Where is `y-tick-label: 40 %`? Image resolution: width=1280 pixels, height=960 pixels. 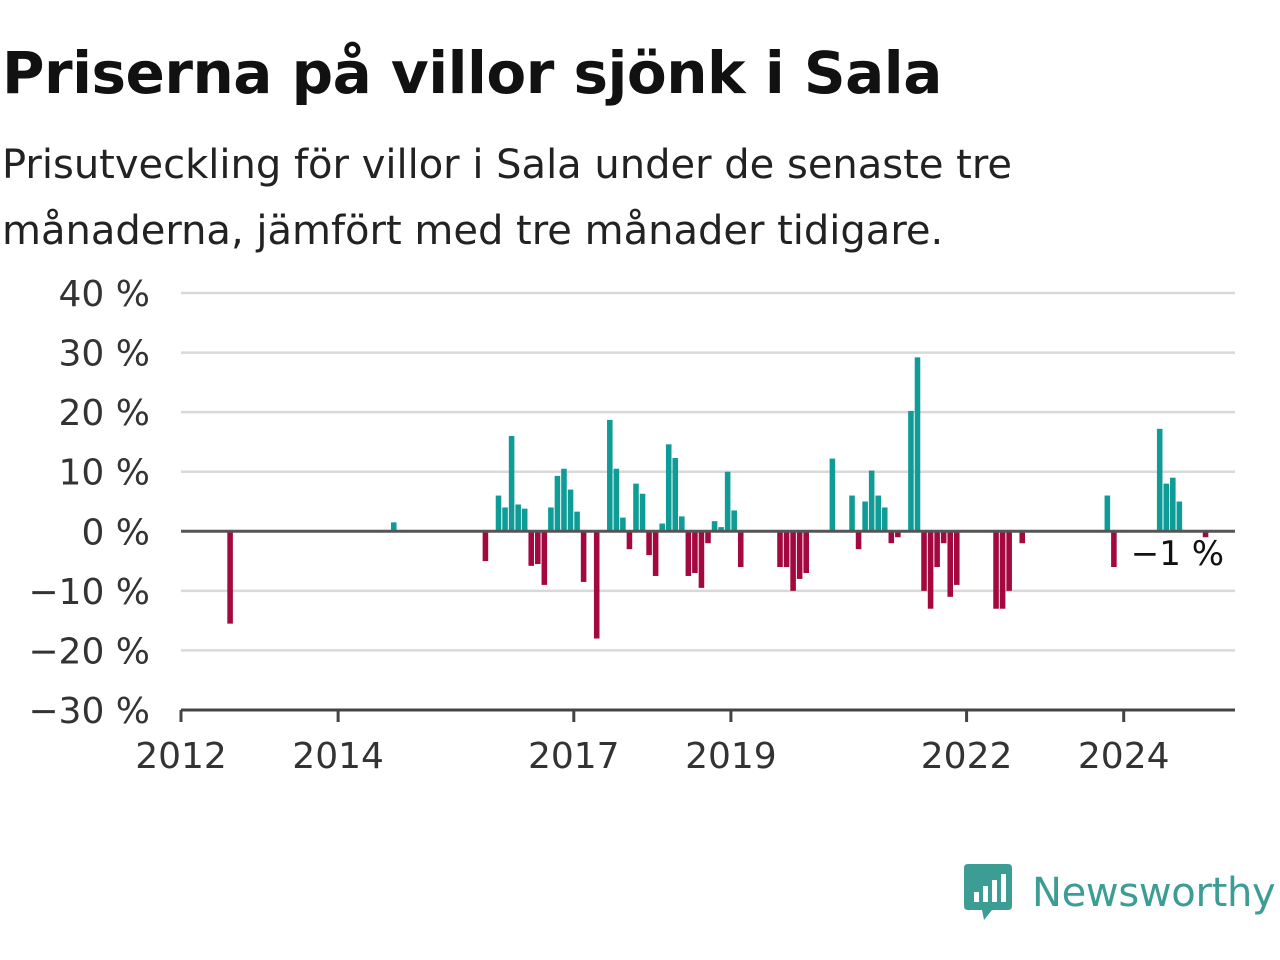
y-tick-label: 40 % is located at coordinates (104, 294).